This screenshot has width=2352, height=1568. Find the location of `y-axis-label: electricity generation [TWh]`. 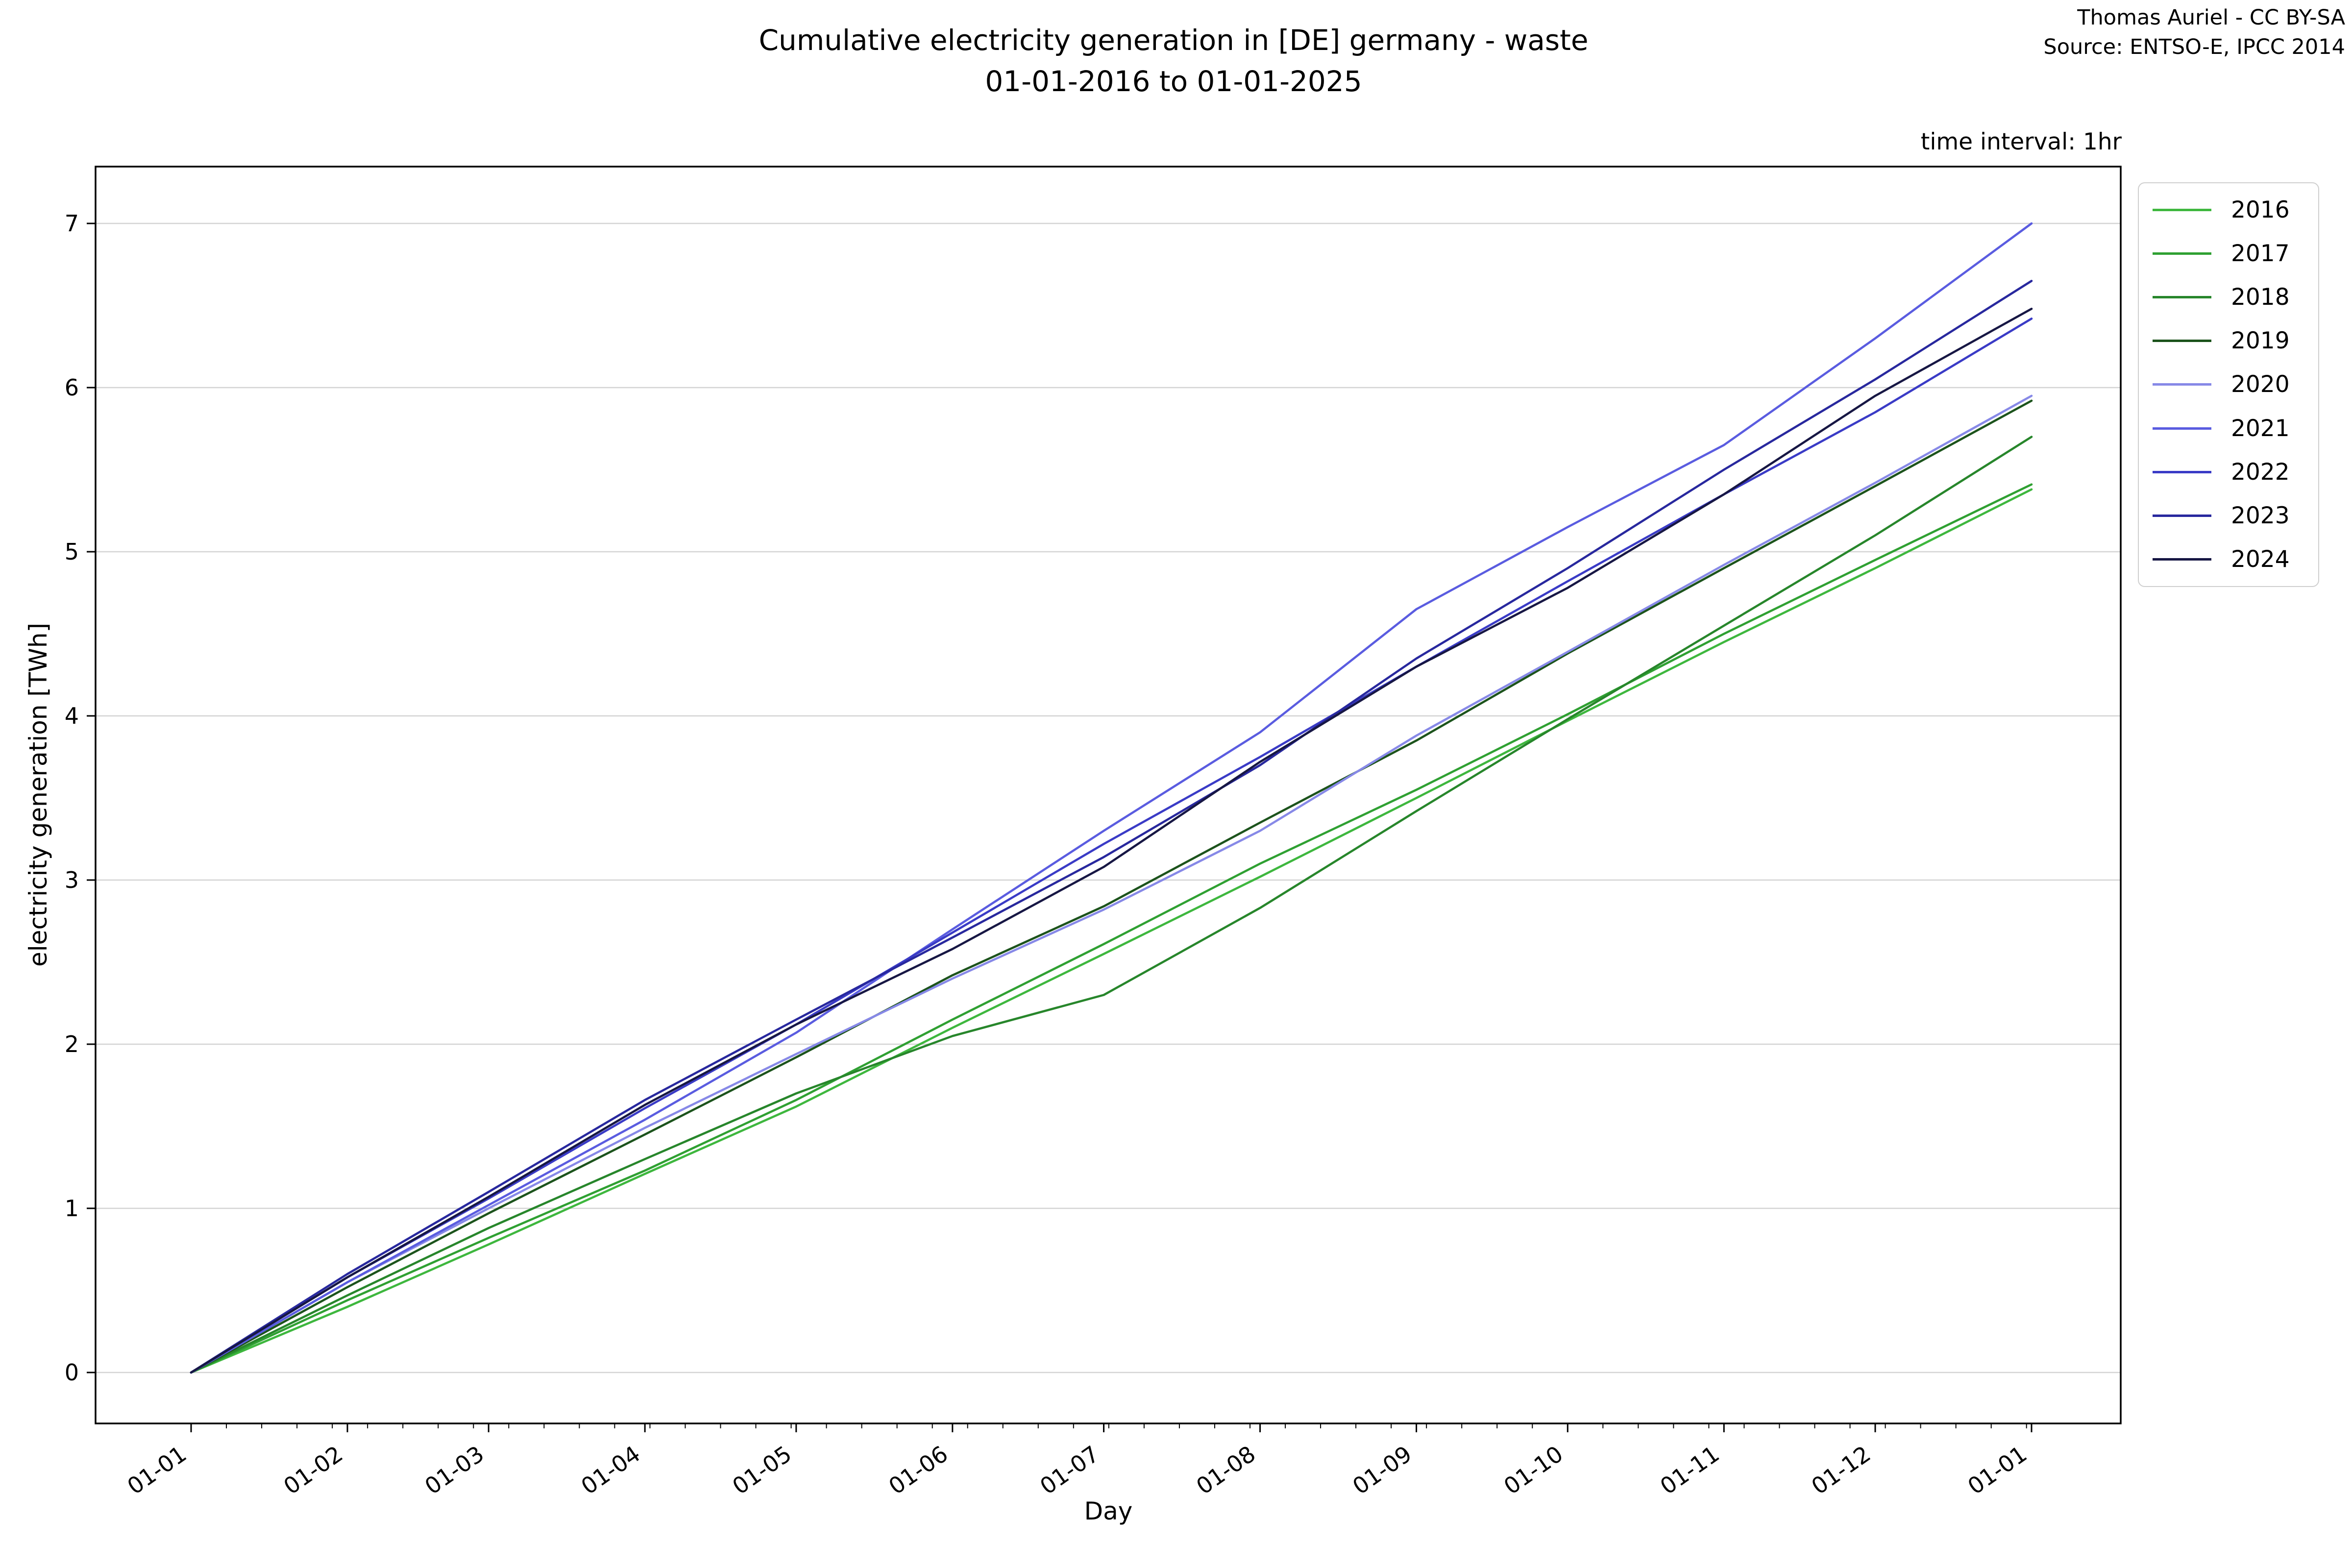

y-axis-label: electricity generation [TWh] is located at coordinates (38, 795).